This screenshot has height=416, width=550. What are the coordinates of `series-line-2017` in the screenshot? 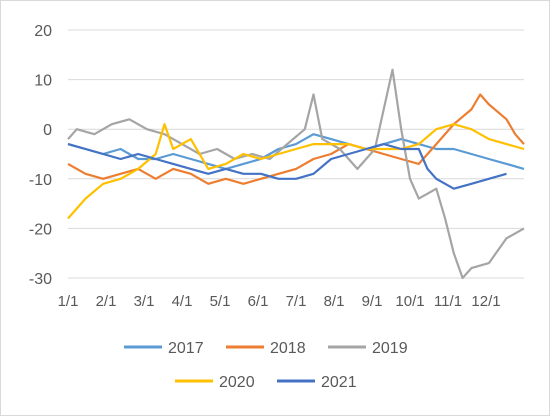 It's located at (296, 151).